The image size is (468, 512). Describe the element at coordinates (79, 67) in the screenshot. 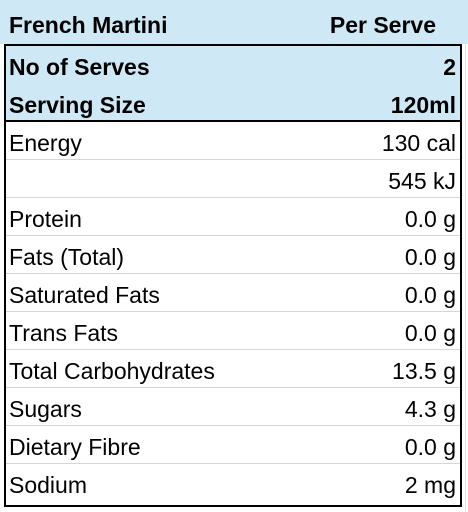

I see `serves-label: No of Serves` at that location.